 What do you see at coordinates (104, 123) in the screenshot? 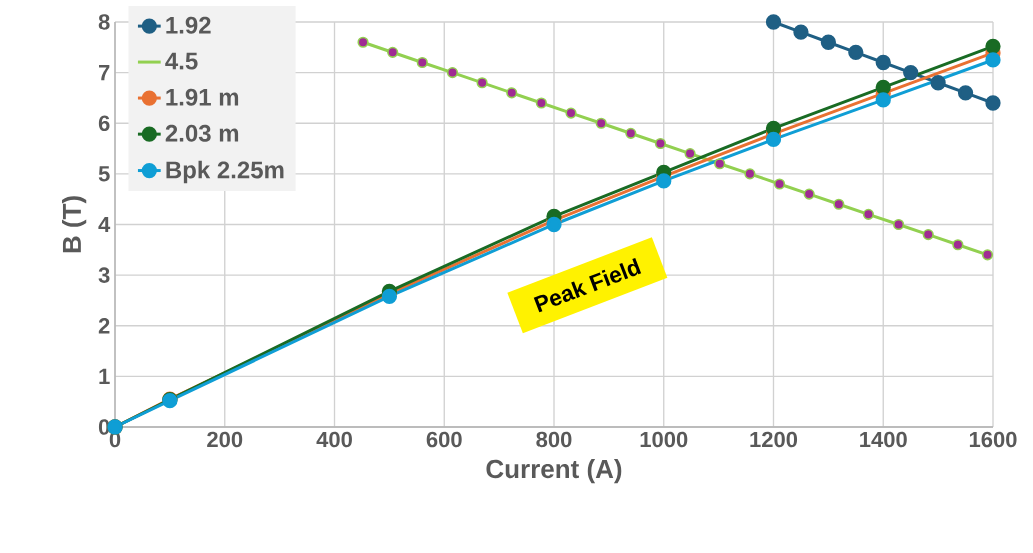
I see `y-tick-label: 6` at bounding box center [104, 123].